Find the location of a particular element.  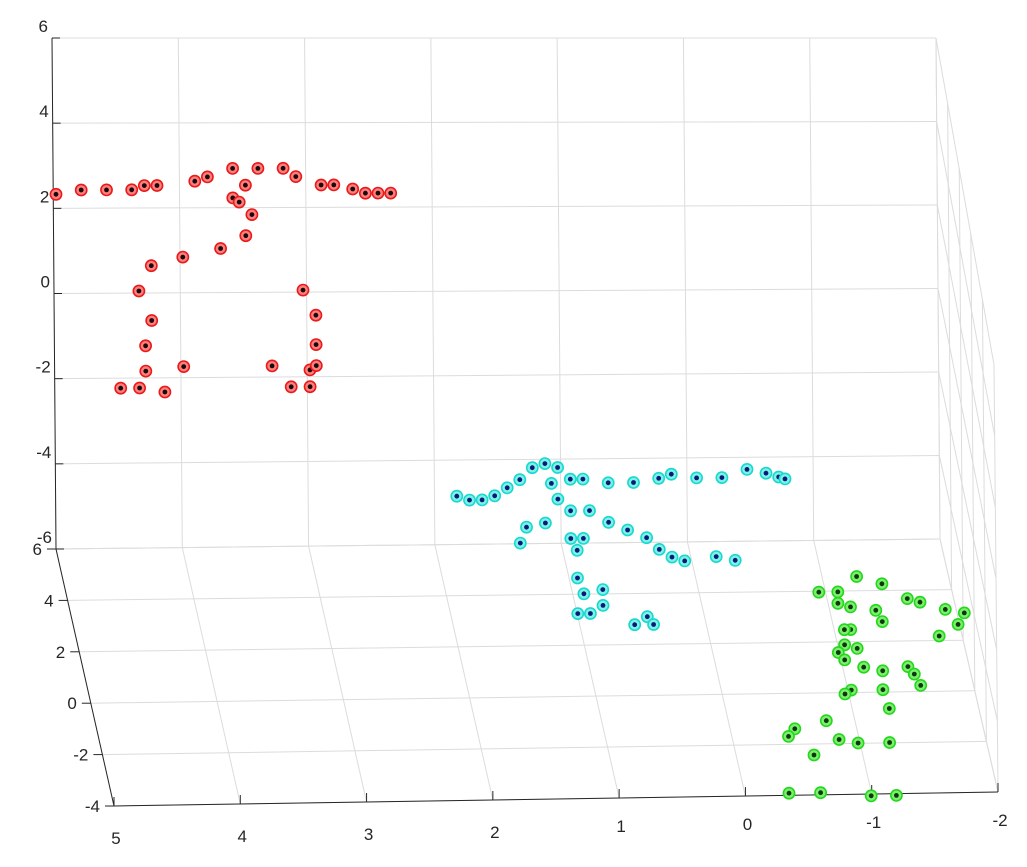

x-tick-label: 2 is located at coordinates (494, 832).